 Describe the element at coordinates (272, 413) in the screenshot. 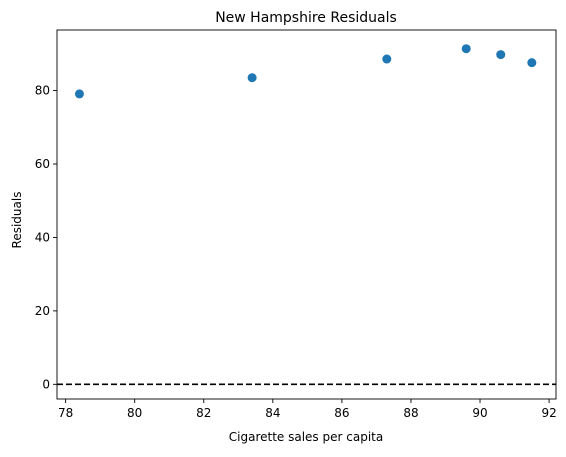

I see `x-tick-label: 84` at that location.